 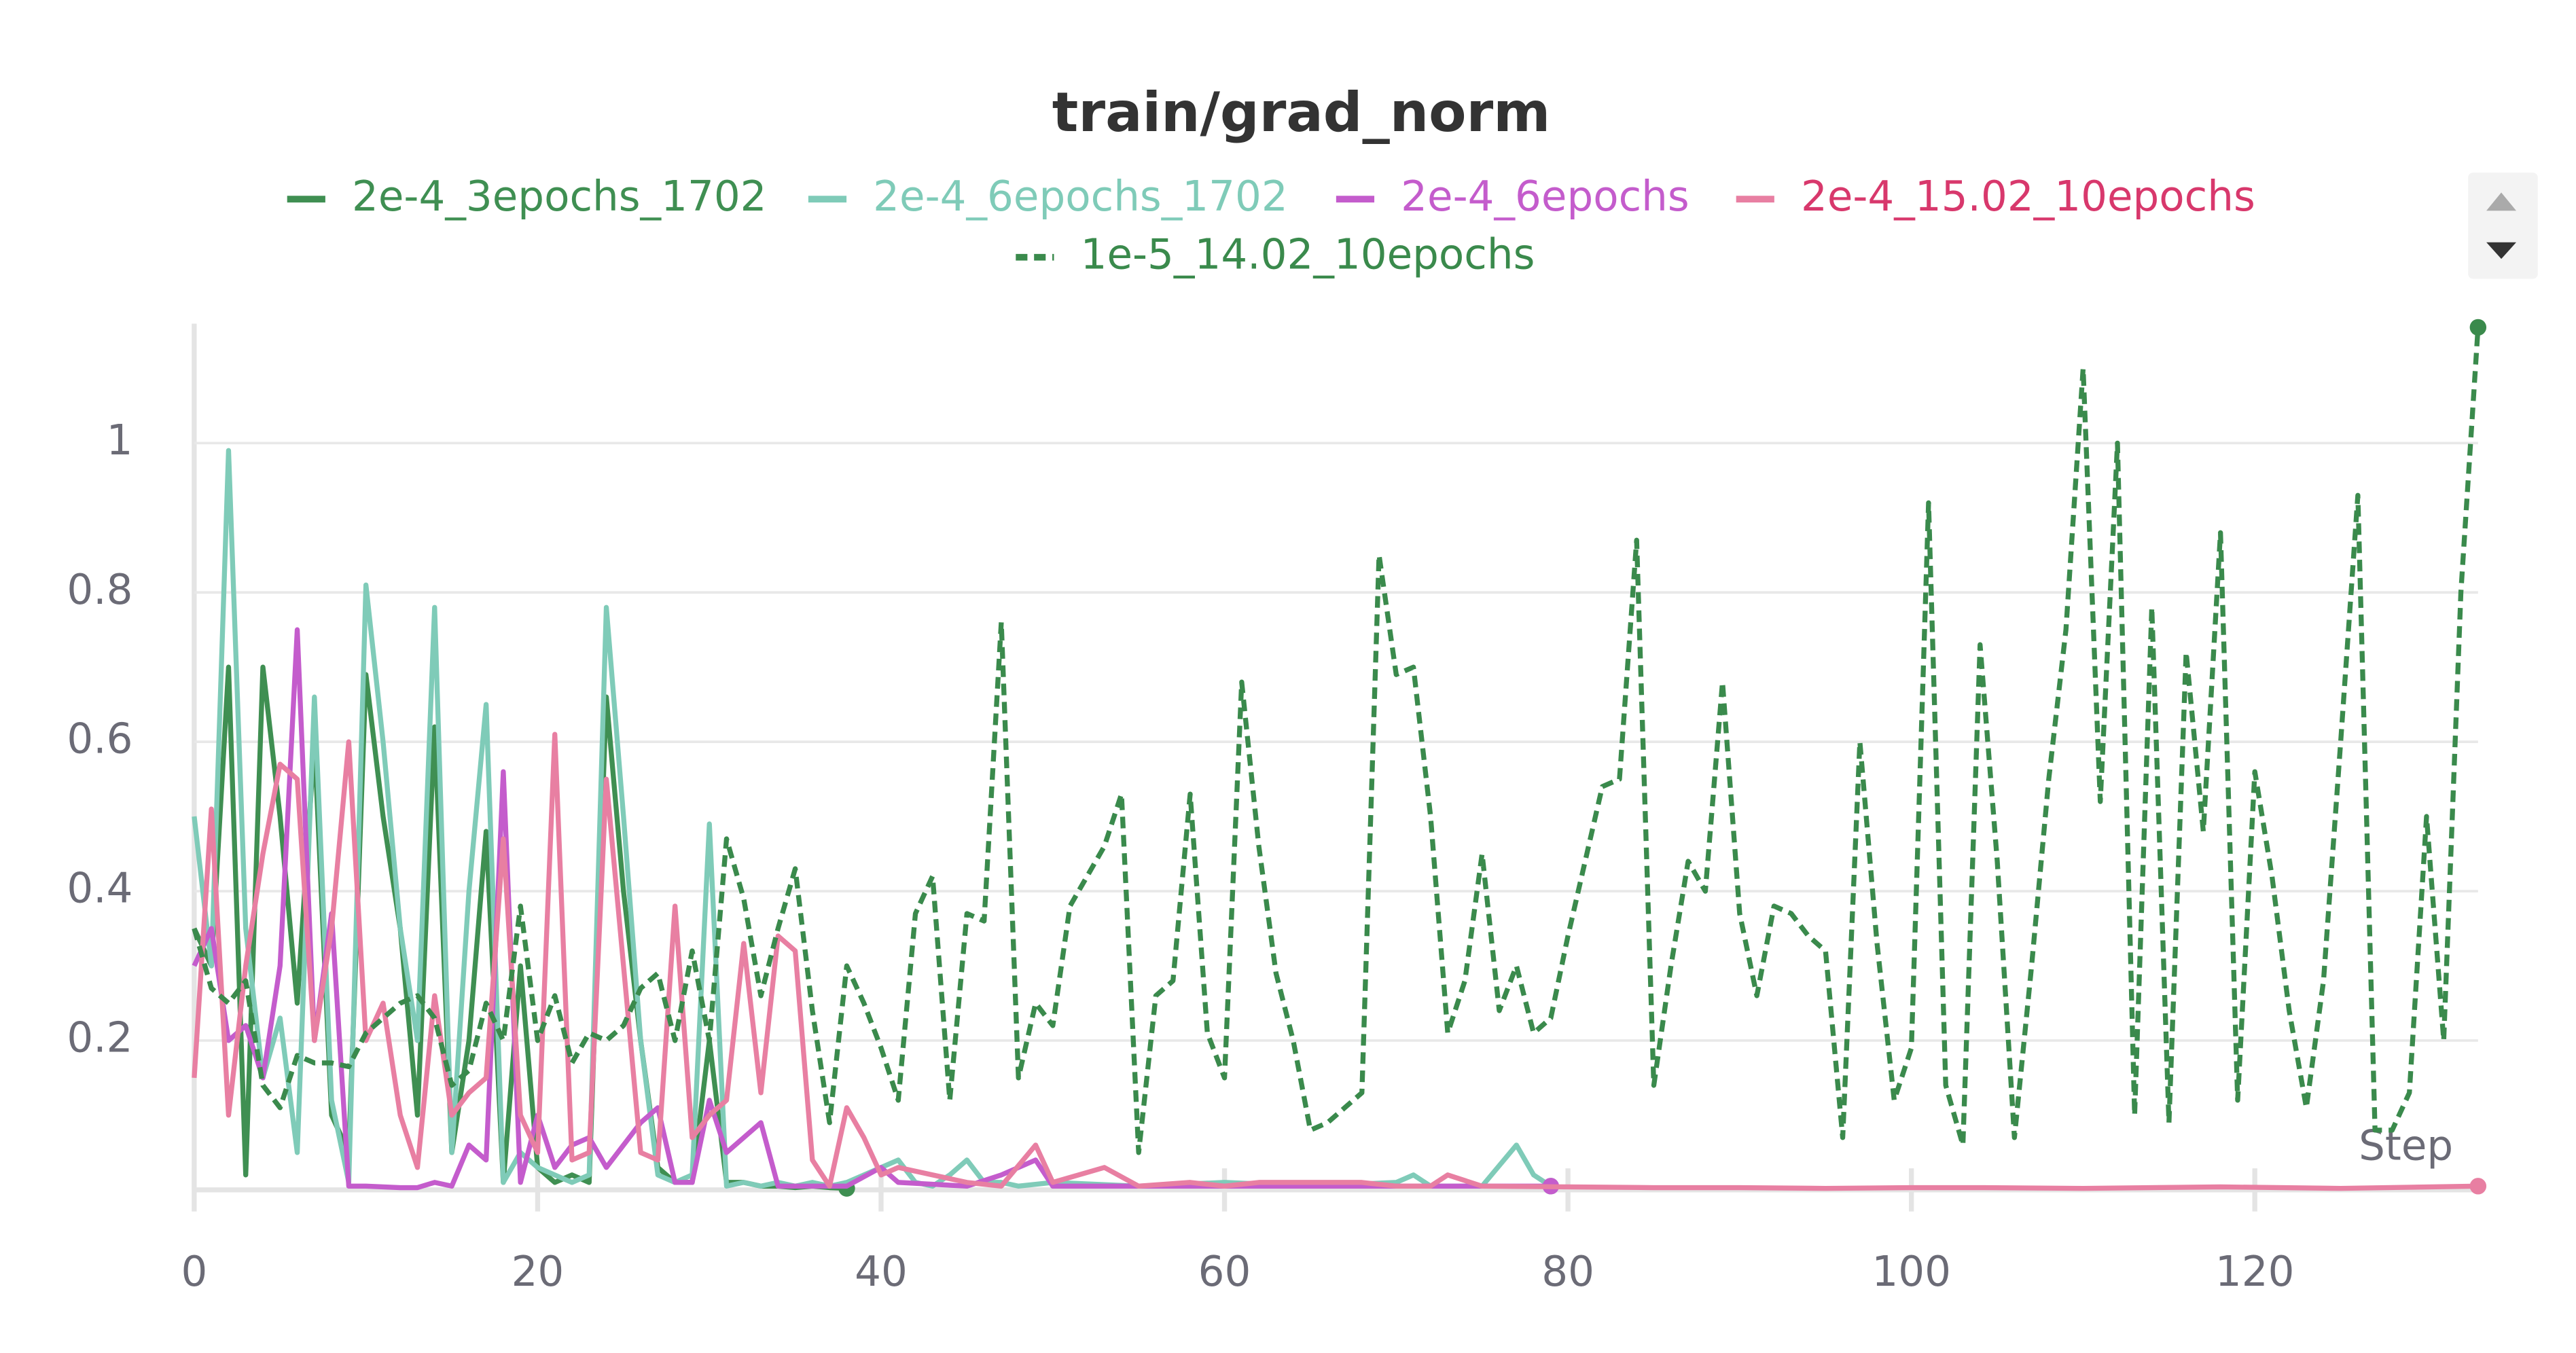 I want to click on x-tick-label: 40, so click(x=881, y=1272).